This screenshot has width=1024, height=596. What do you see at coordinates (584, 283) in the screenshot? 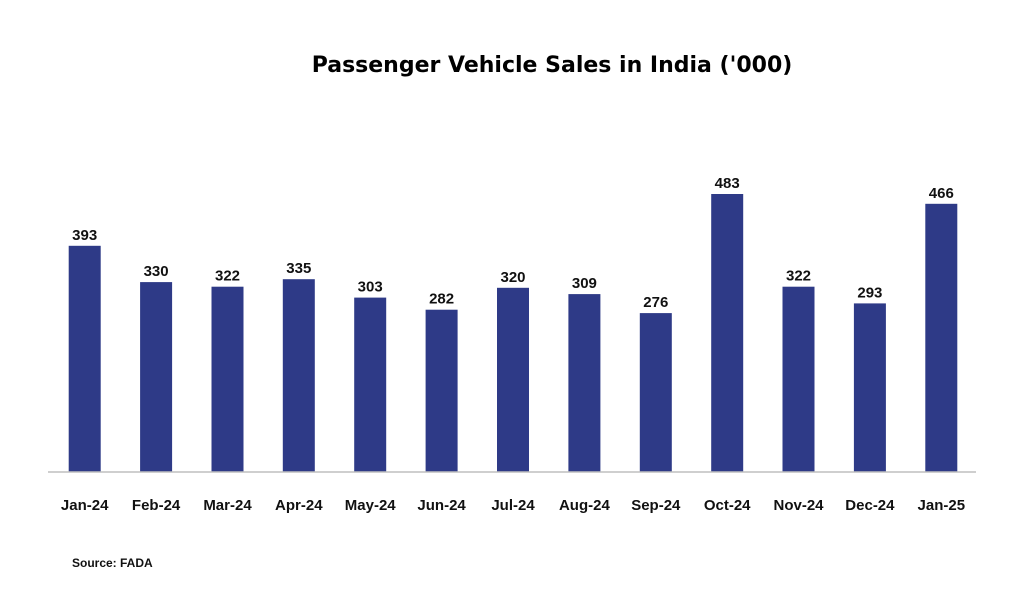
I see `value-label-aug-24: 309` at bounding box center [584, 283].